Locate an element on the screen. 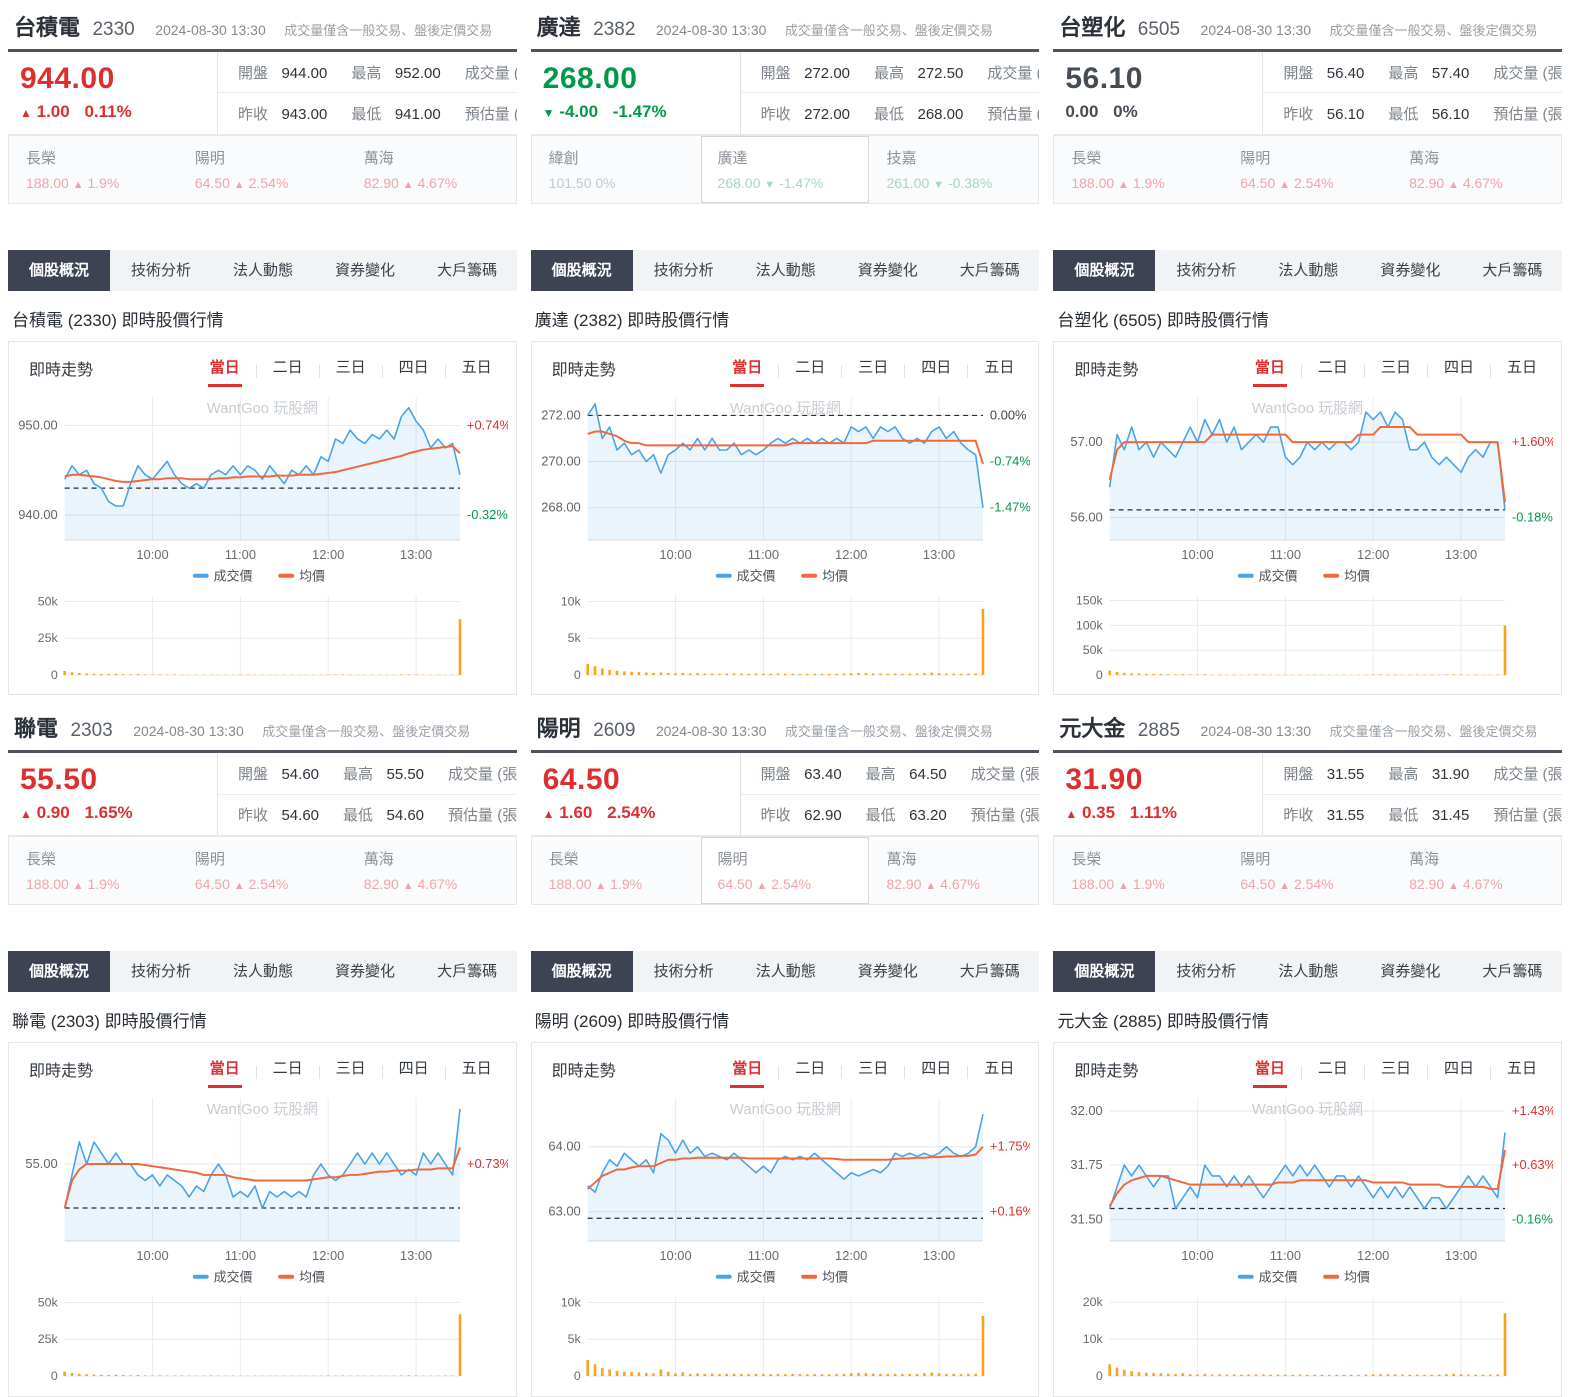  period-tab-label: 二日 is located at coordinates (810, 1072).